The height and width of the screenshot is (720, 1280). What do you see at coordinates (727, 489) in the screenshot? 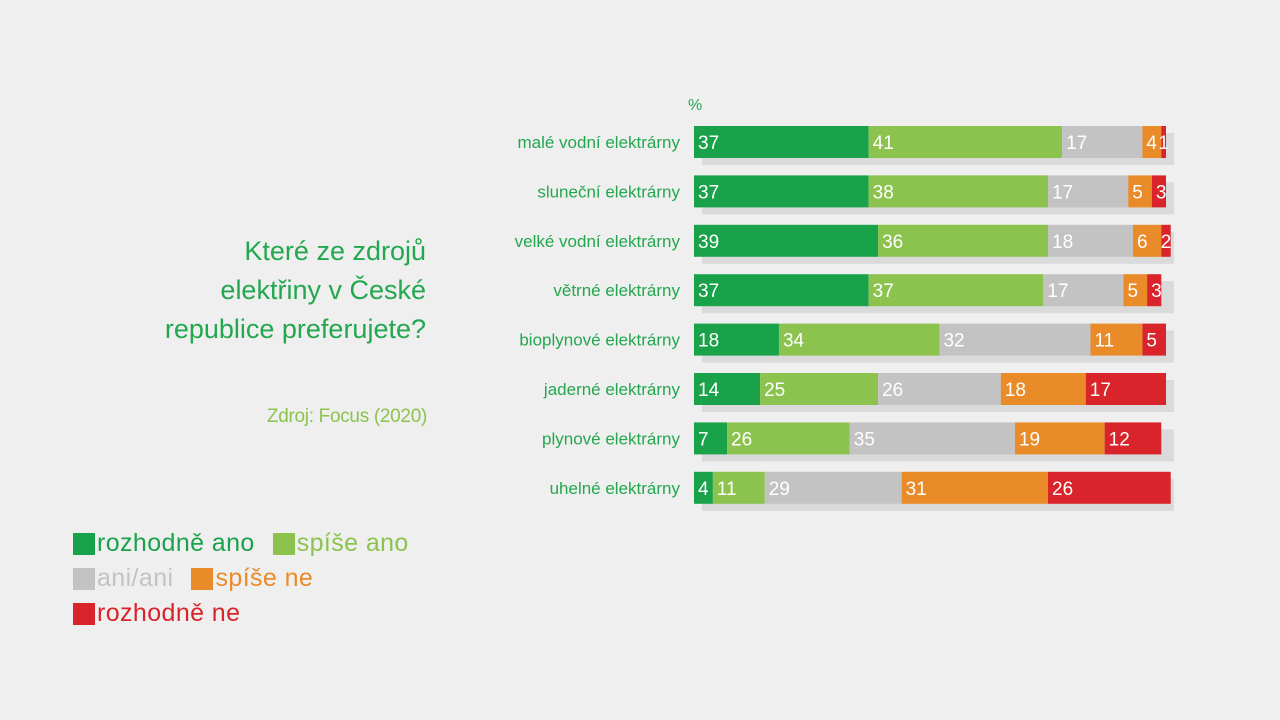
I see `data-label: 11` at bounding box center [727, 489].